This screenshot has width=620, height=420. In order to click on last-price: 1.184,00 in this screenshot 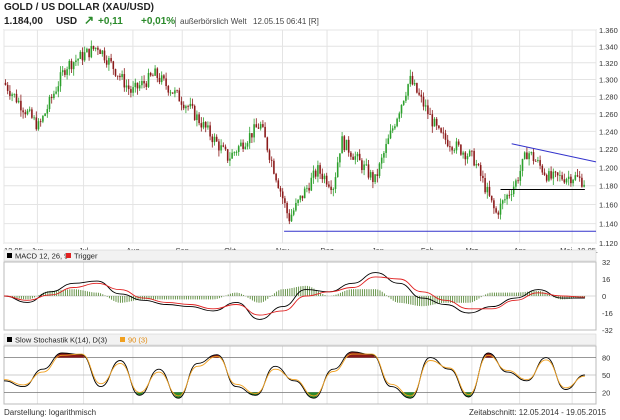, I will do `click(23, 21)`.